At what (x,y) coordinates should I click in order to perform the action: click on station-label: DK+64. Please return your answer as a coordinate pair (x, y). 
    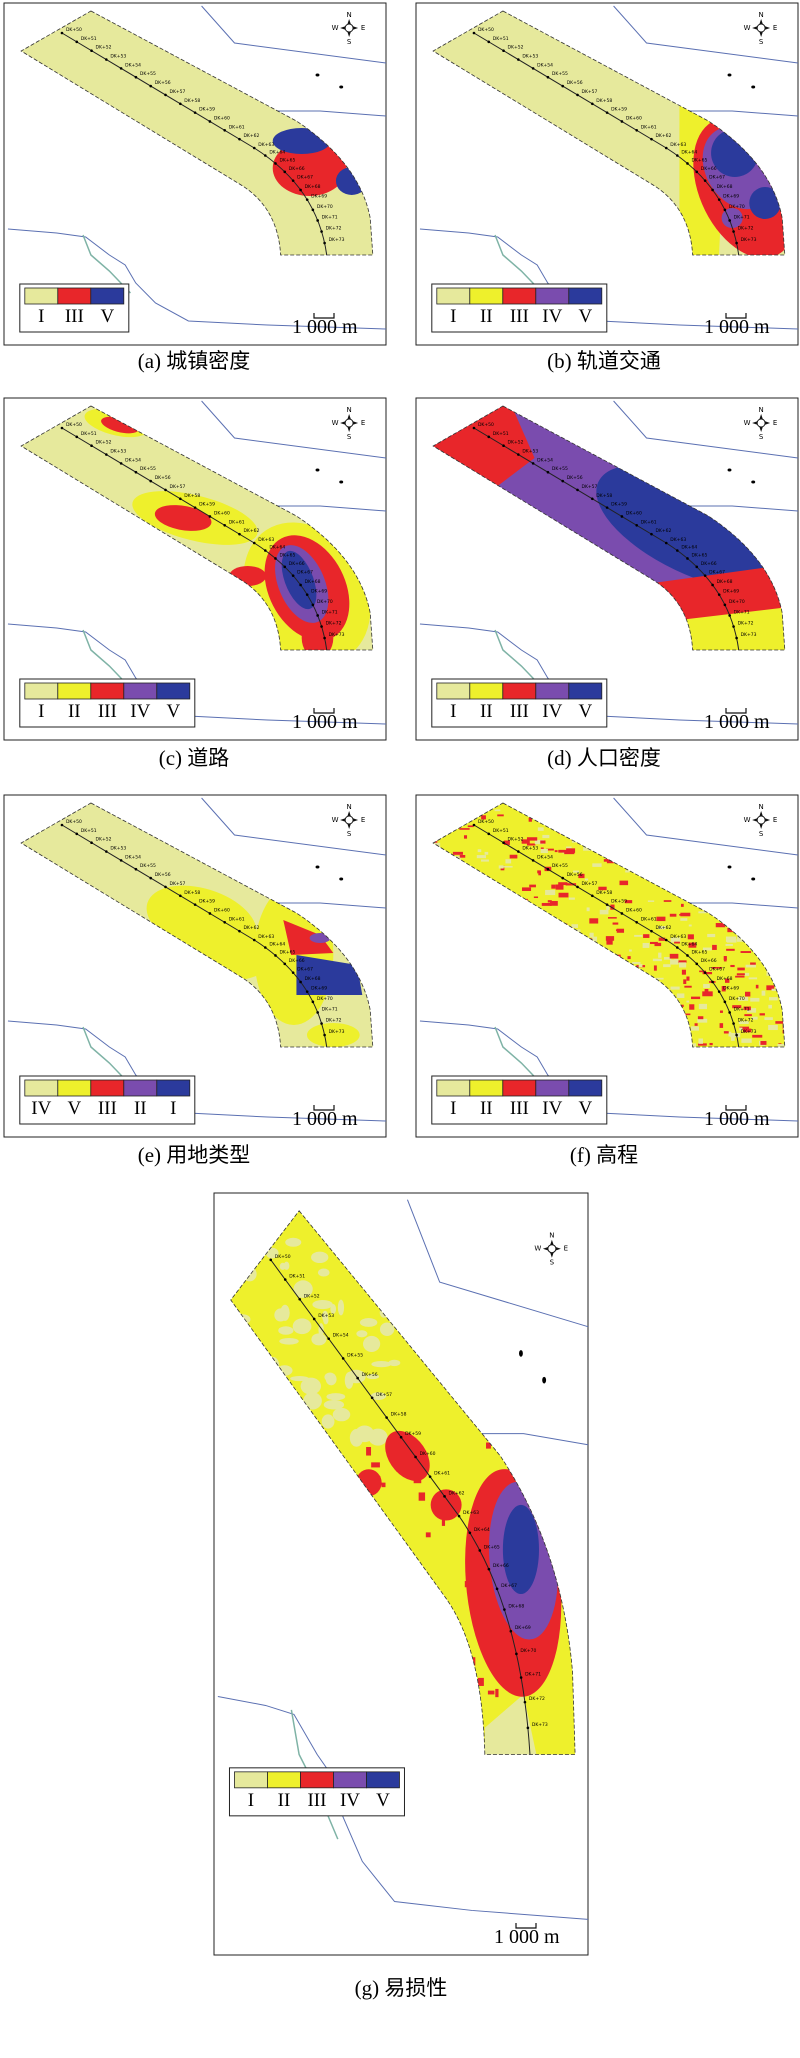
    Looking at the image, I should click on (277, 547).